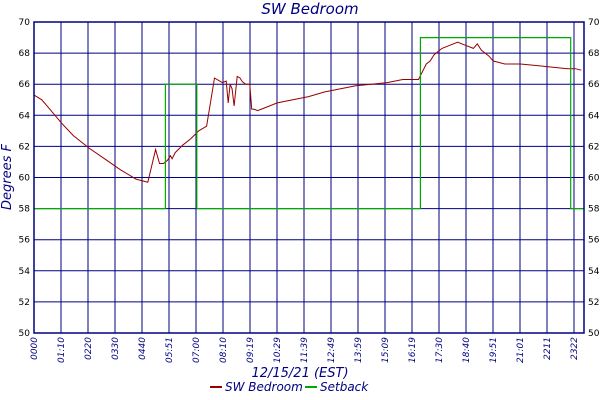  Describe the element at coordinates (594, 54) in the screenshot. I see `y-tick-label-right: 68` at that location.